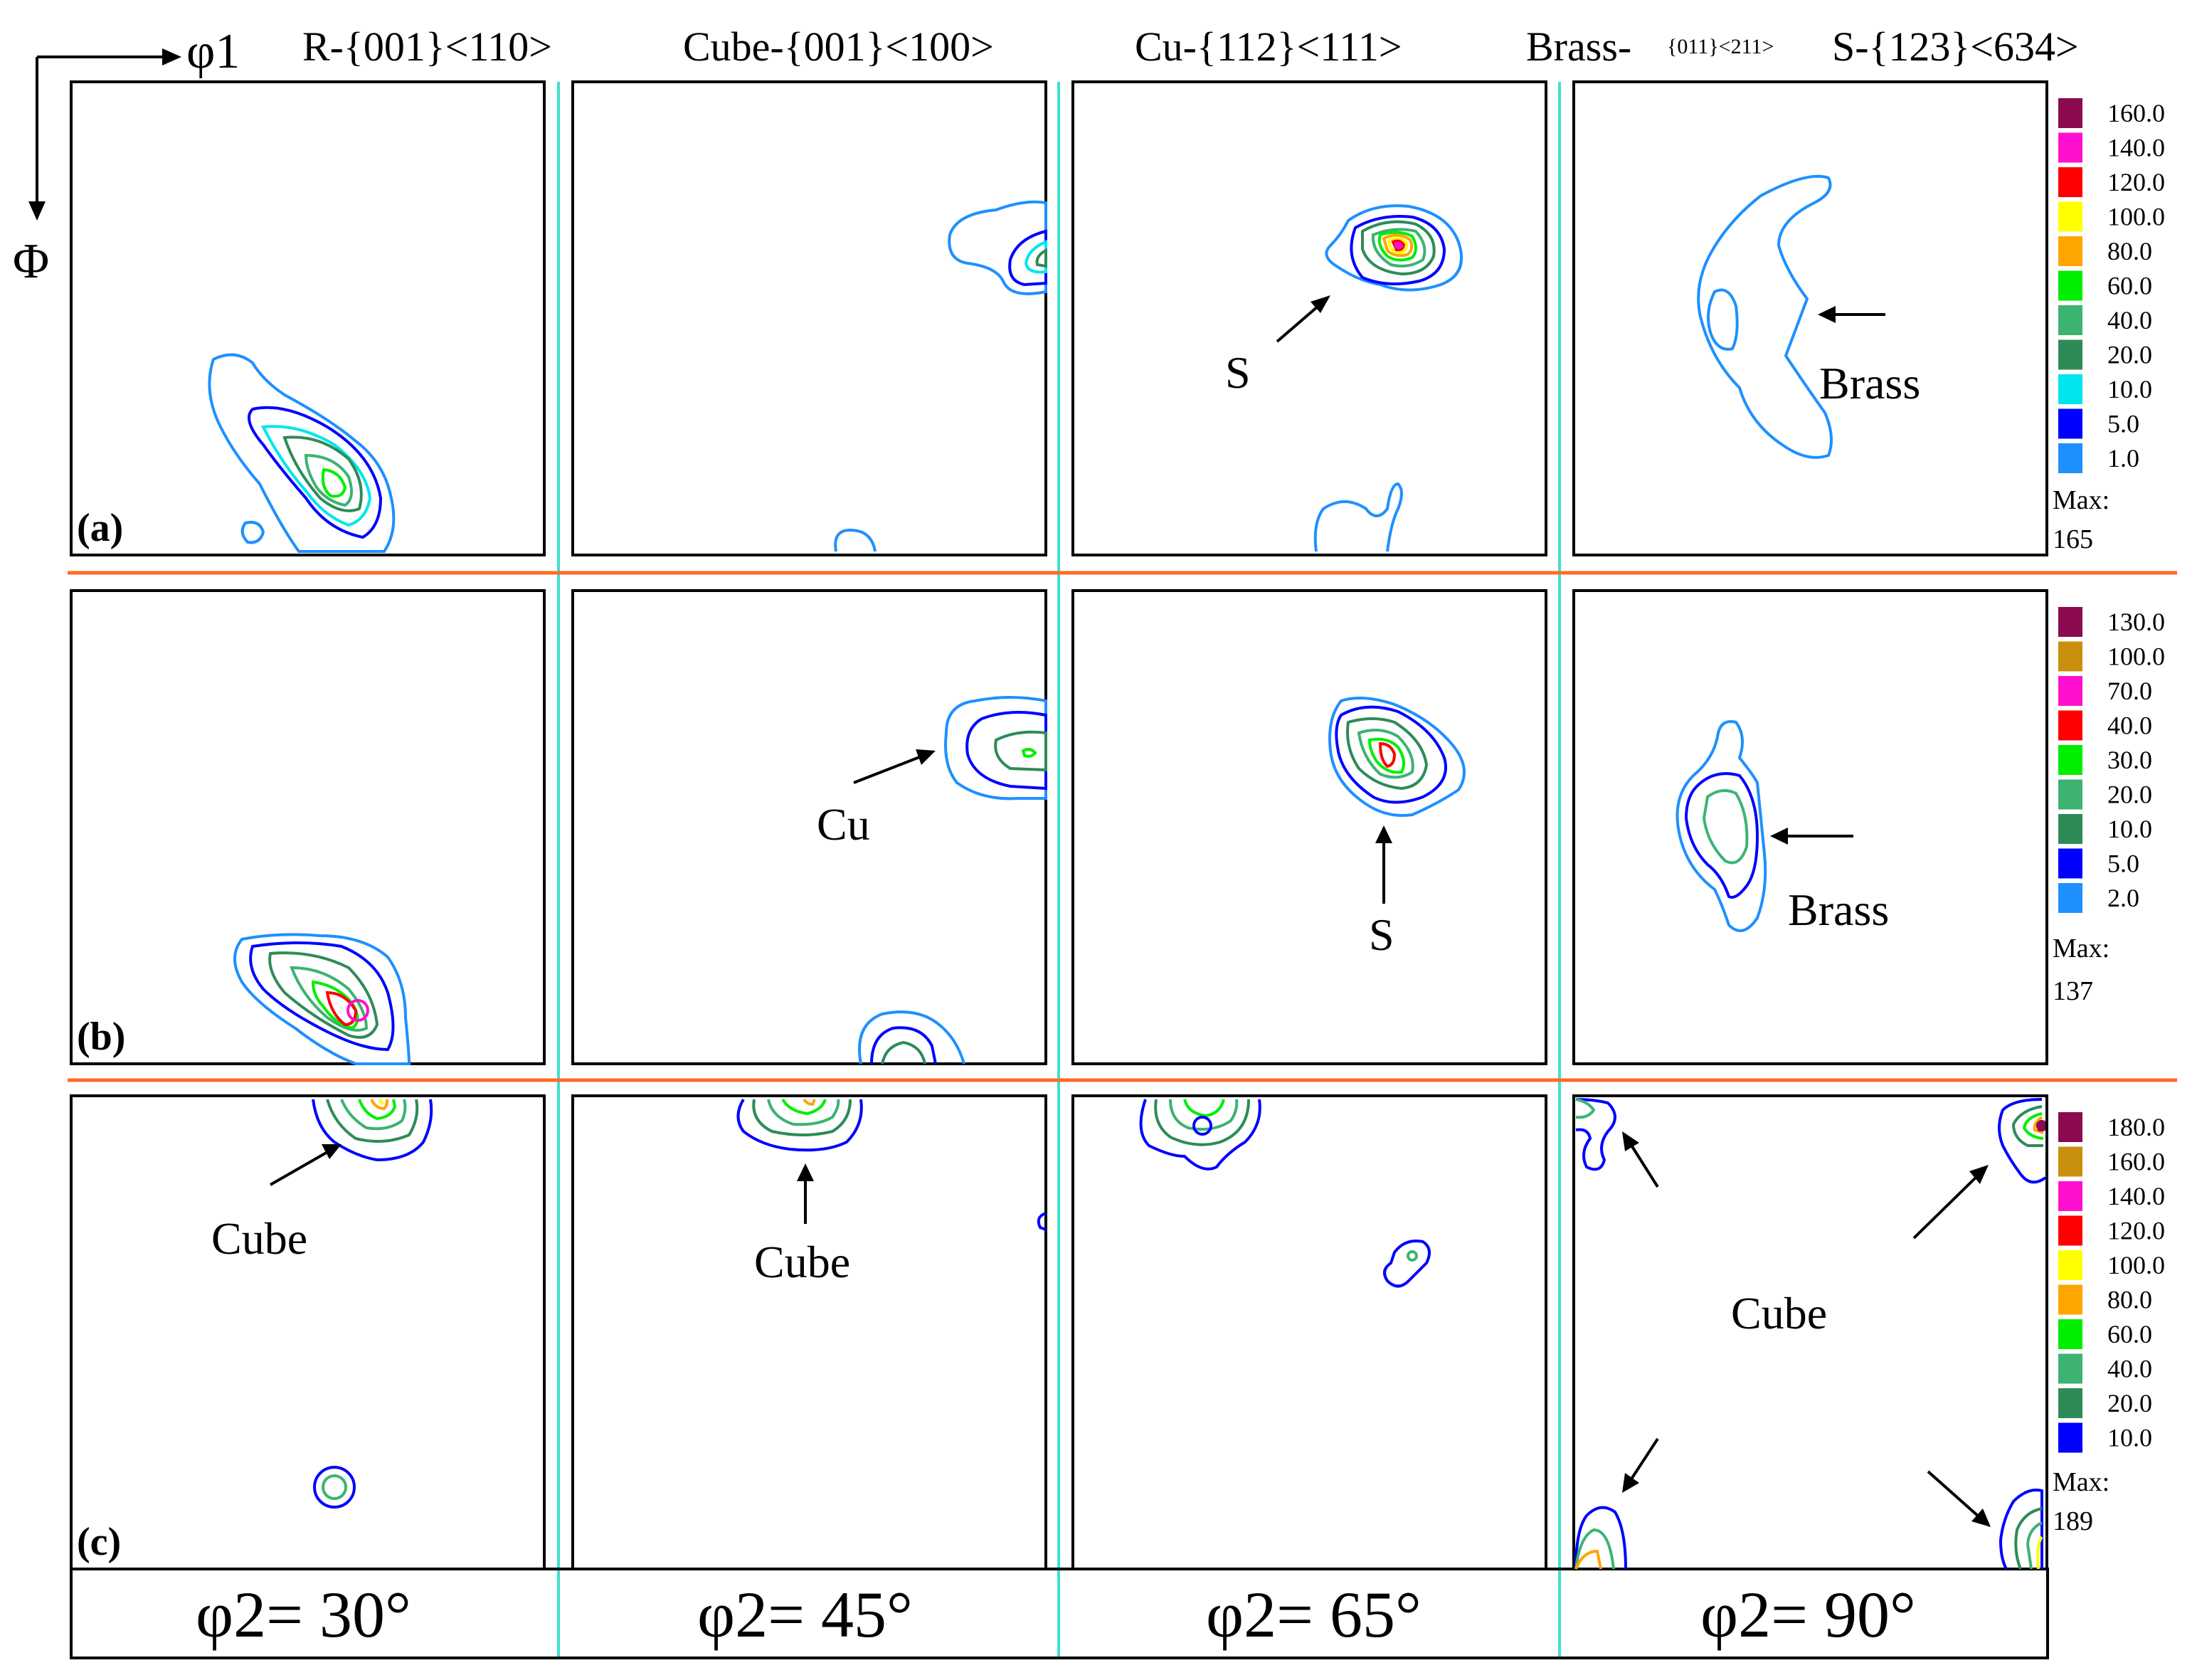 The width and height of the screenshot is (2197, 1680). Describe the element at coordinates (2073, 991) in the screenshot. I see `legend-b-max-value: 137` at that location.